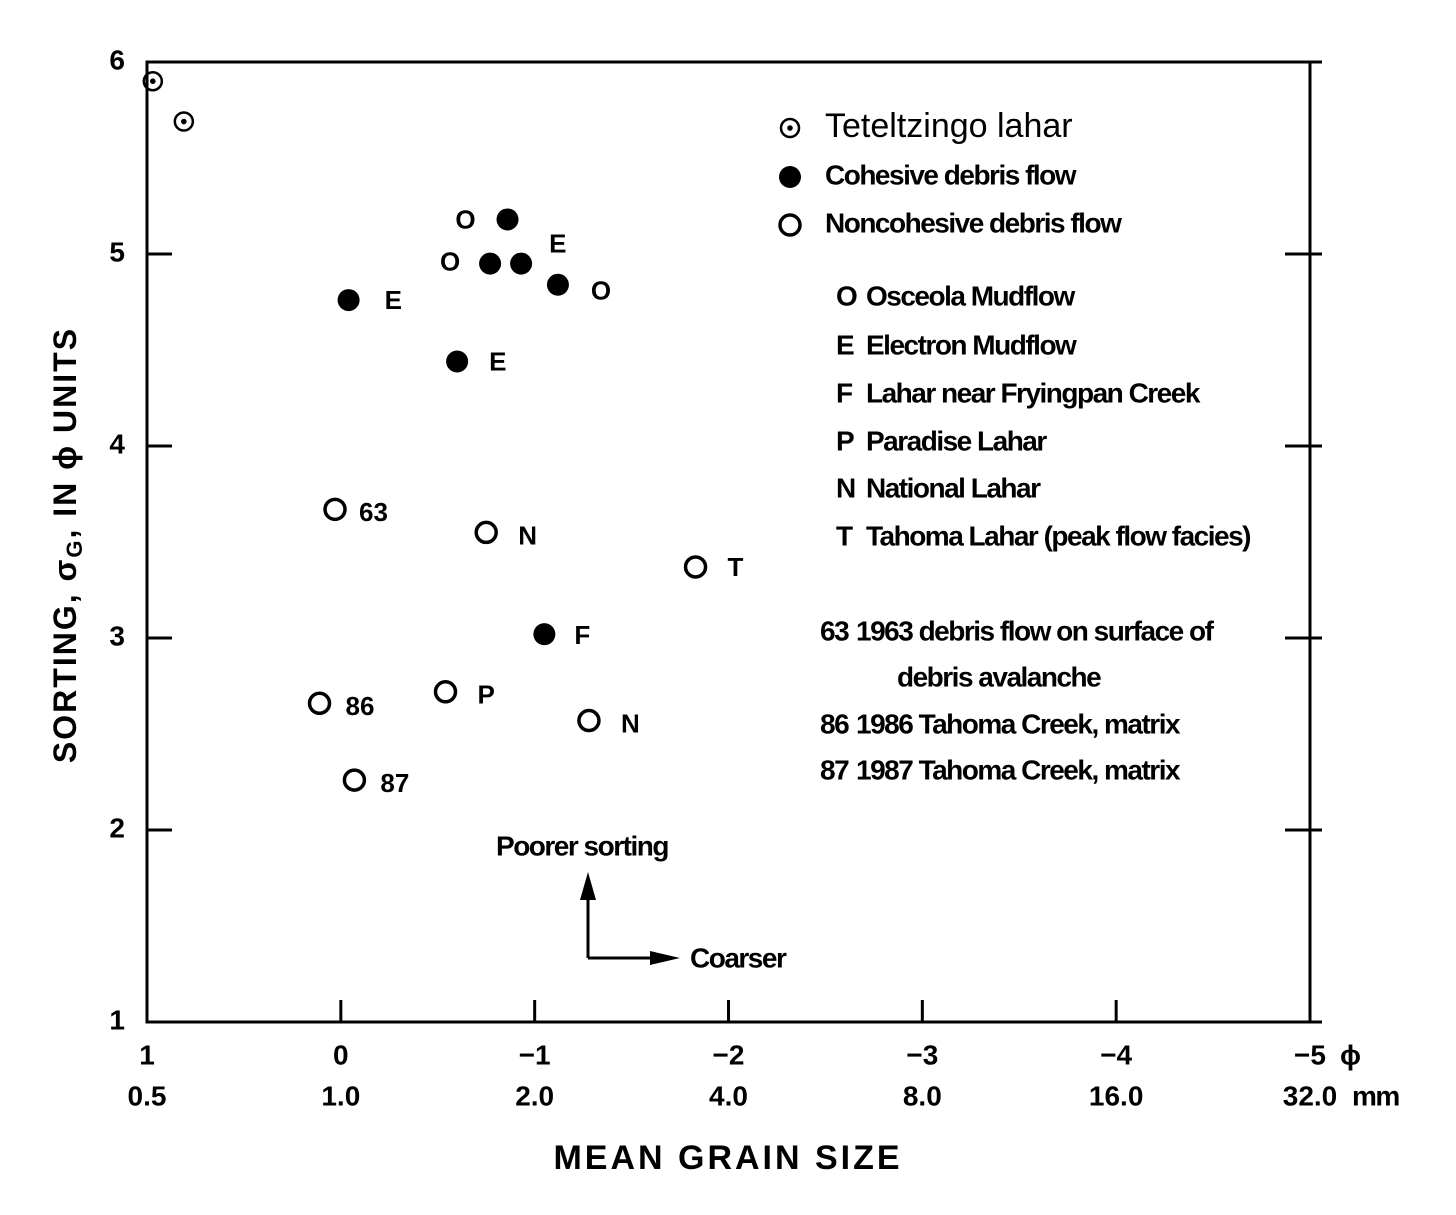 The image size is (1456, 1215). What do you see at coordinates (117, 443) in the screenshot?
I see `y-tick-label: 4` at bounding box center [117, 443].